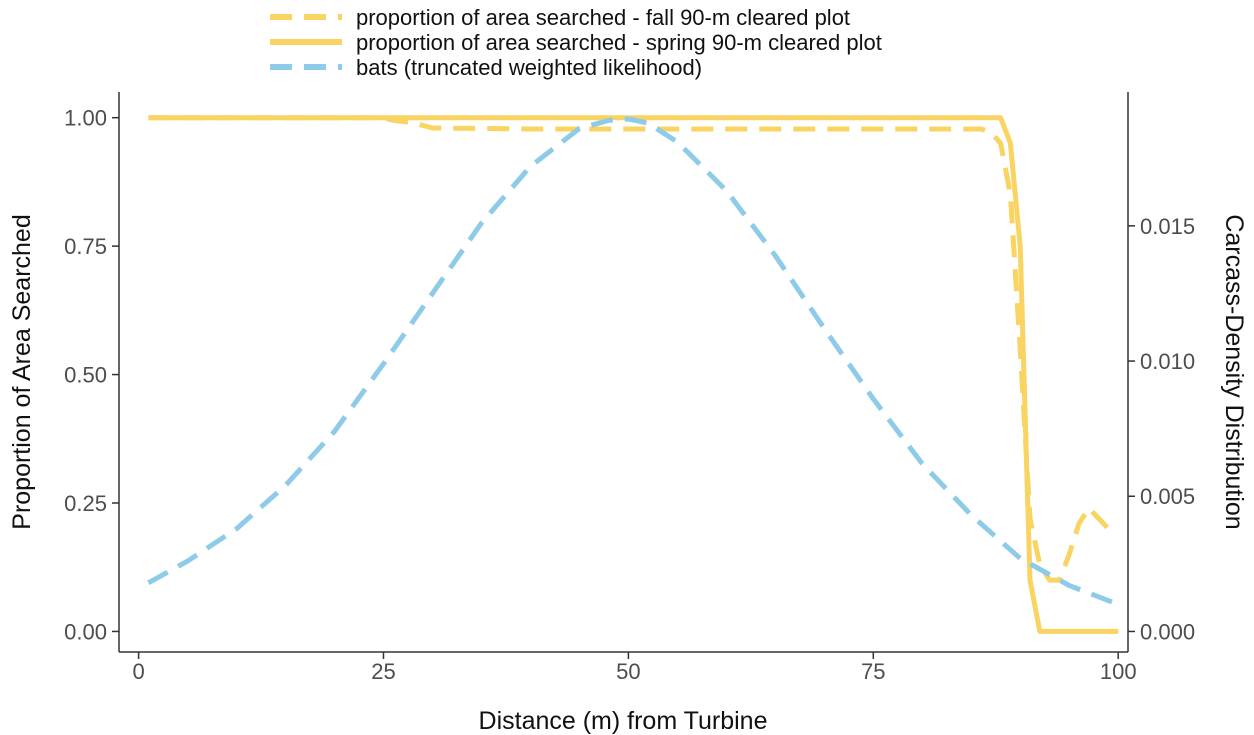 Image resolution: width=1254 pixels, height=735 pixels. What do you see at coordinates (22, 371) in the screenshot?
I see `y-axis-title: Proportion of Area Searched` at bounding box center [22, 371].